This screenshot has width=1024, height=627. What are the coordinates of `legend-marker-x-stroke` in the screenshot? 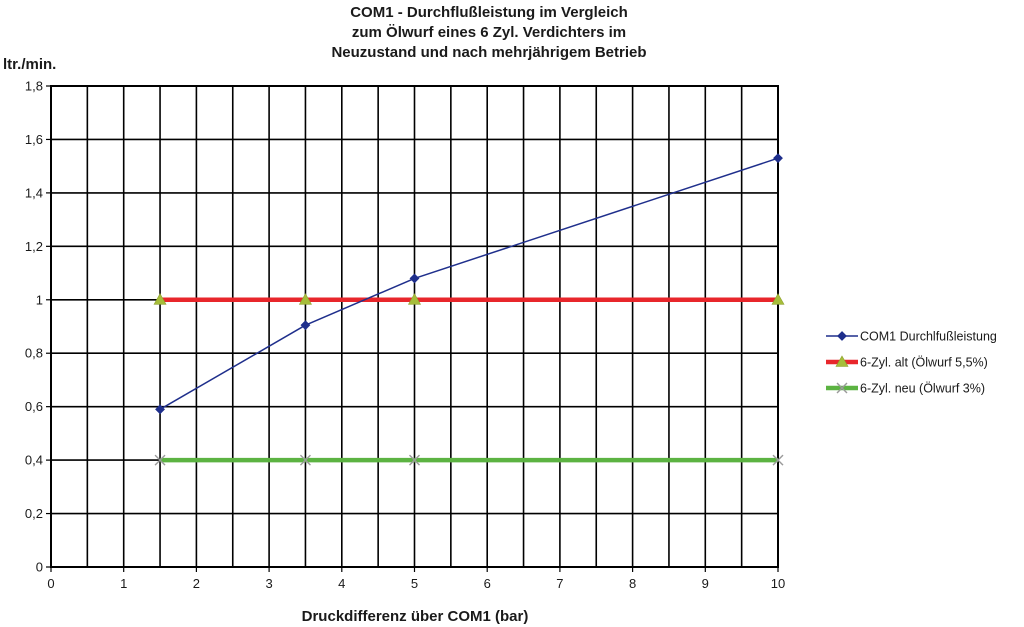 It's located at (842, 388).